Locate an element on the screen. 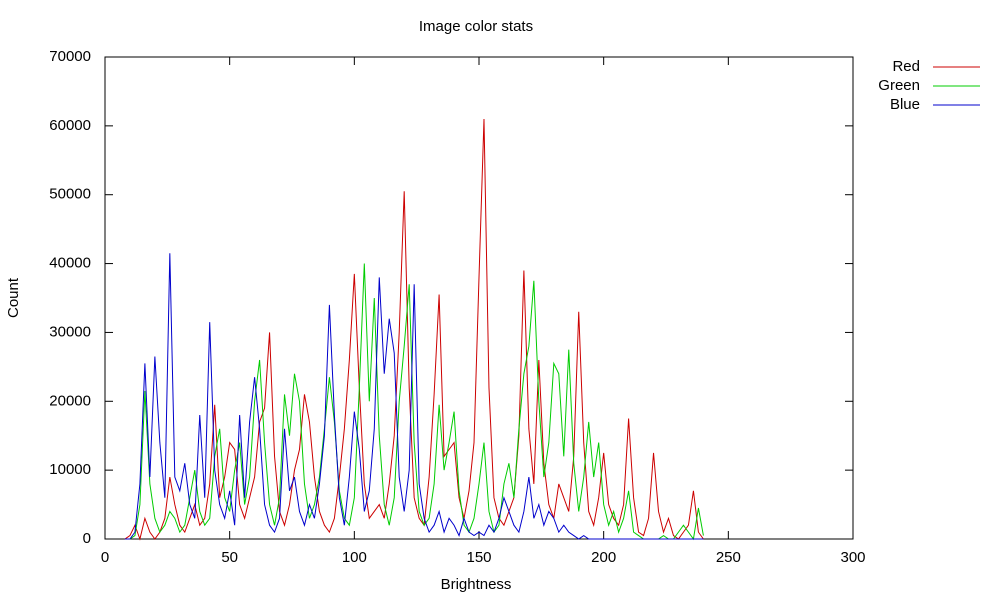 The height and width of the screenshot is (600, 1000). chart-title: Image color stats is located at coordinates (476, 26).